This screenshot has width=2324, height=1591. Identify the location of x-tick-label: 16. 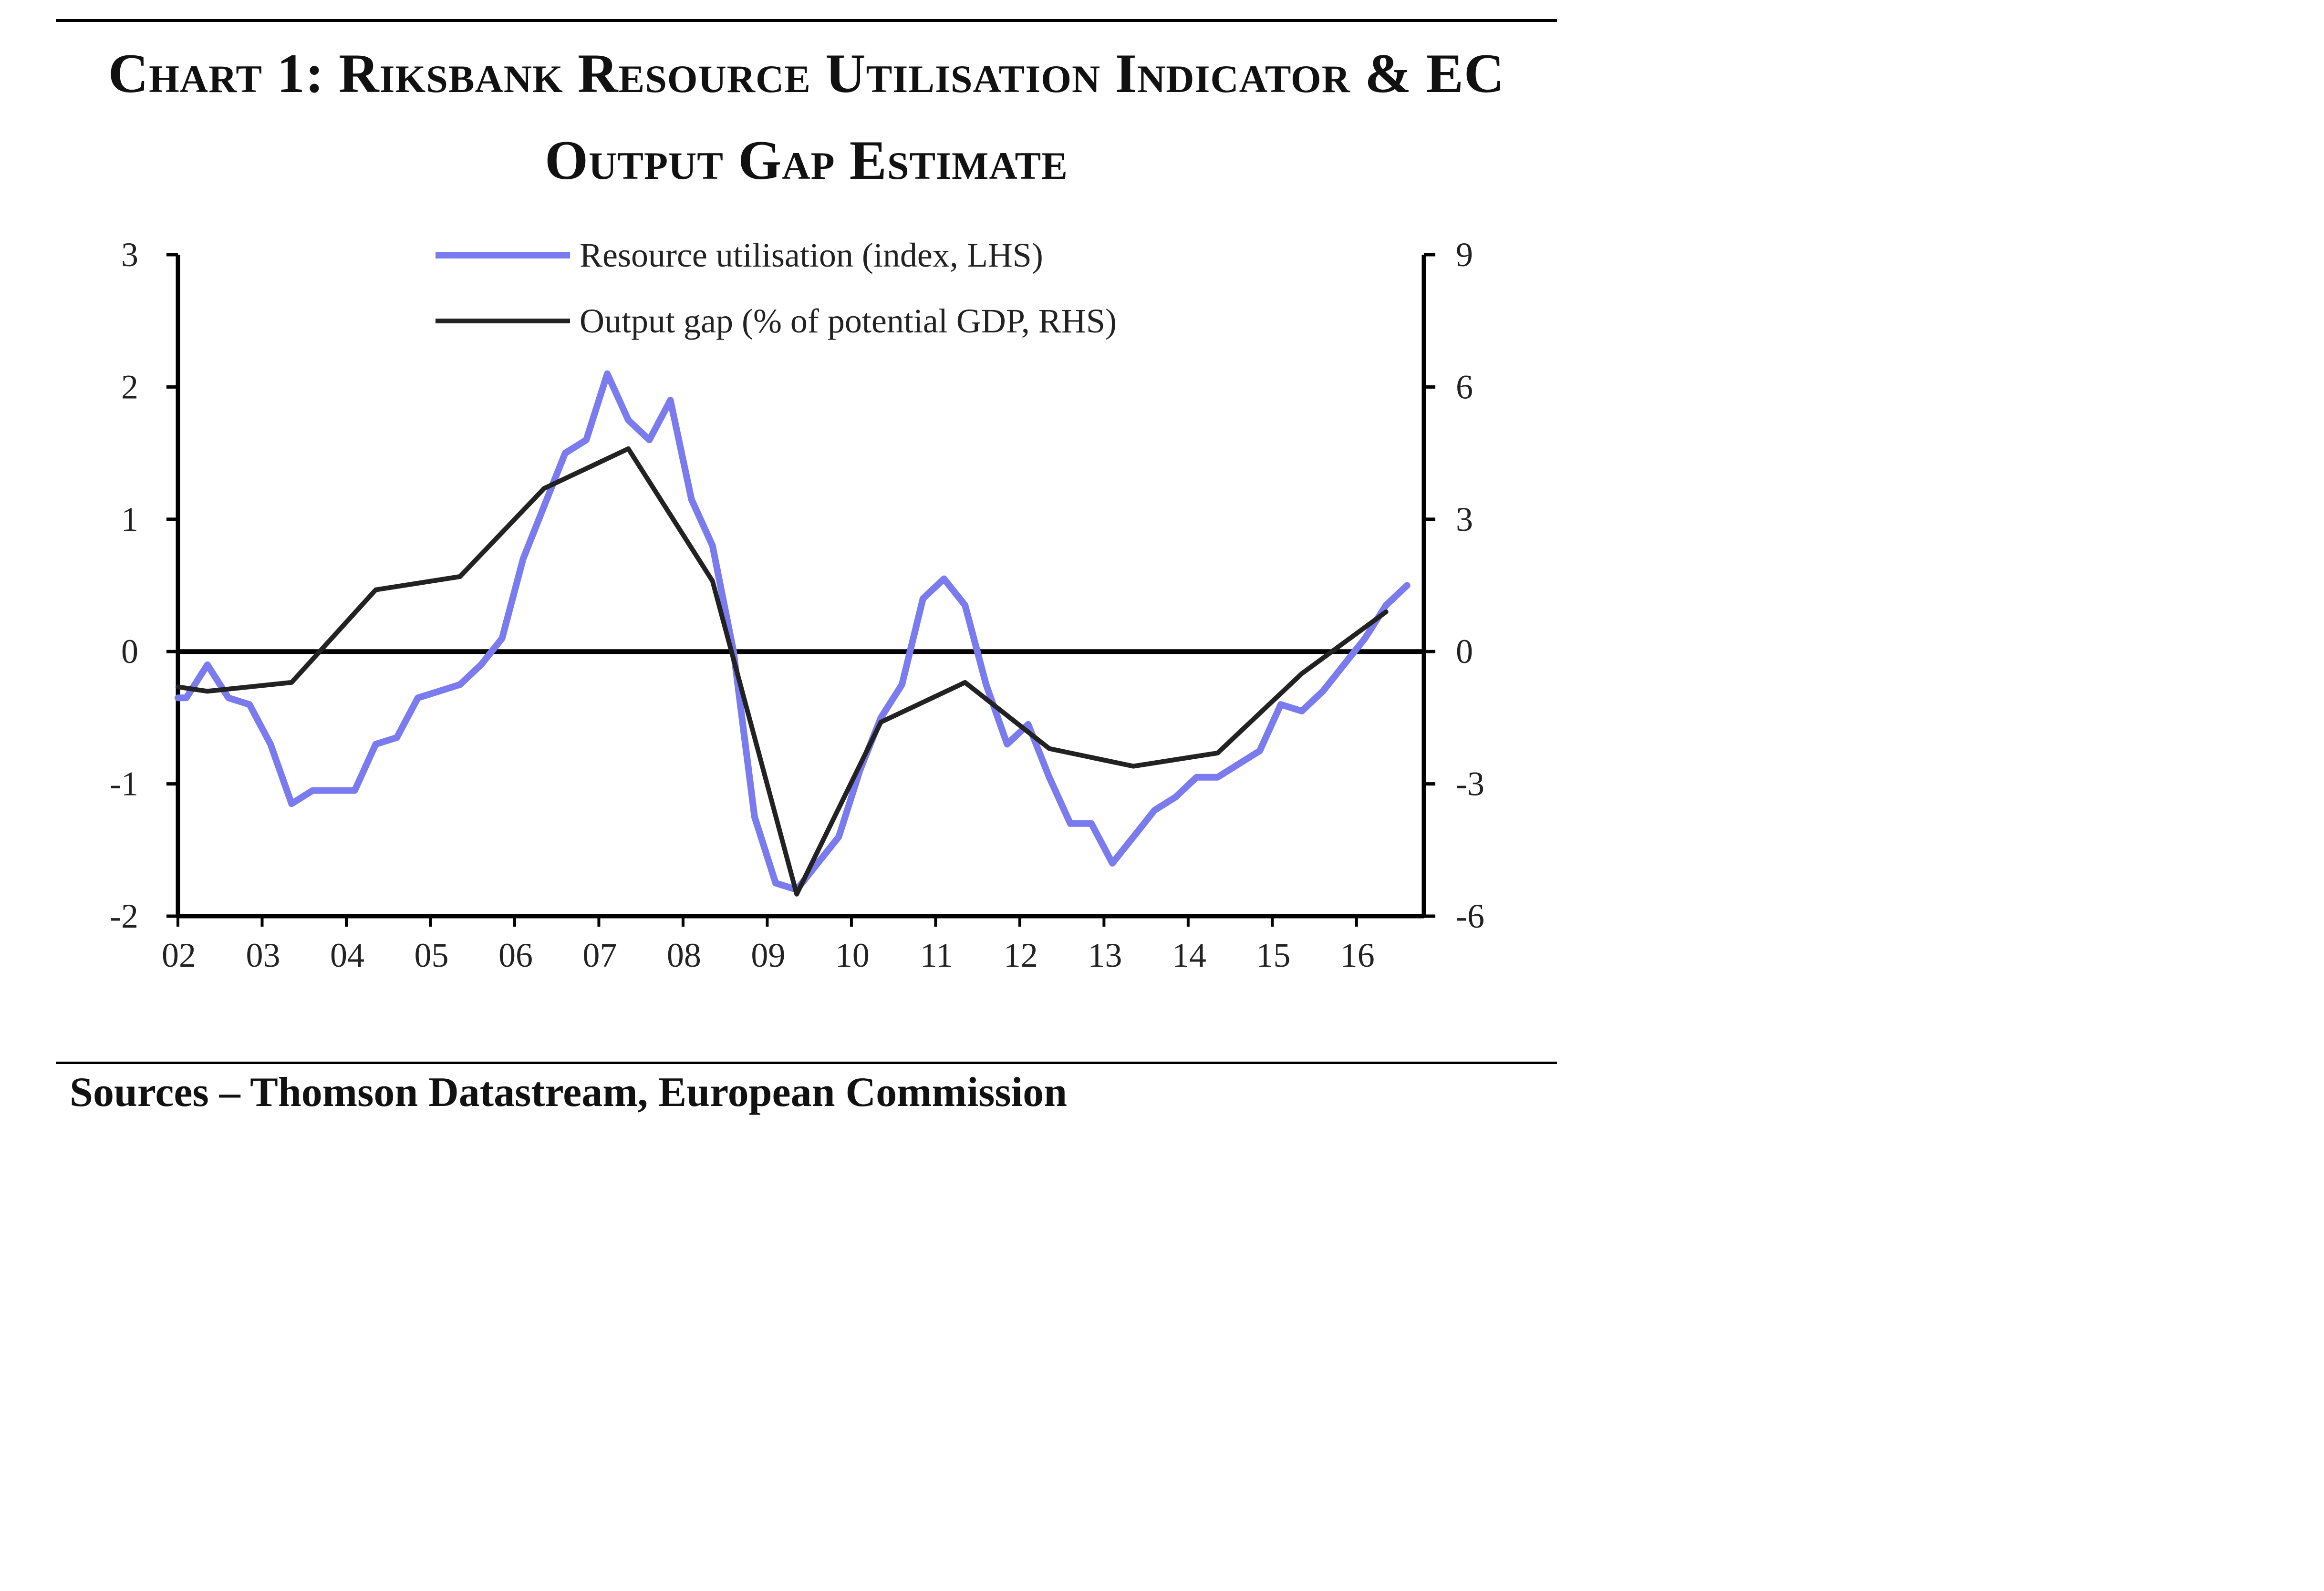
(1357, 955).